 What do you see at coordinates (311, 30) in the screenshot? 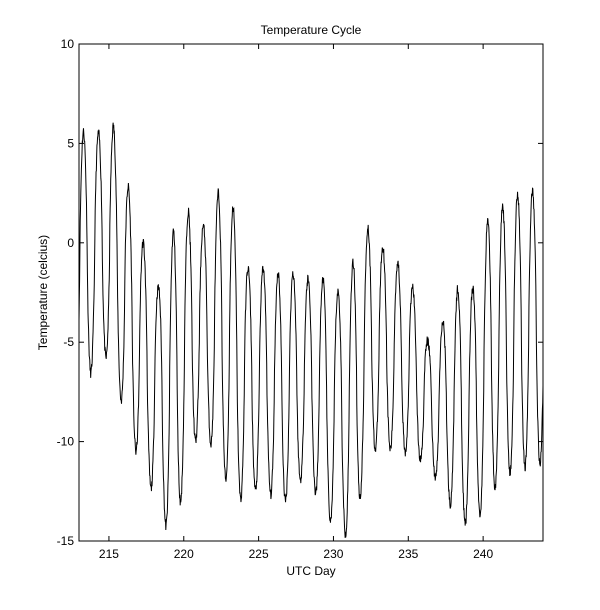
I see `chart-title: Temperature Cycle` at bounding box center [311, 30].